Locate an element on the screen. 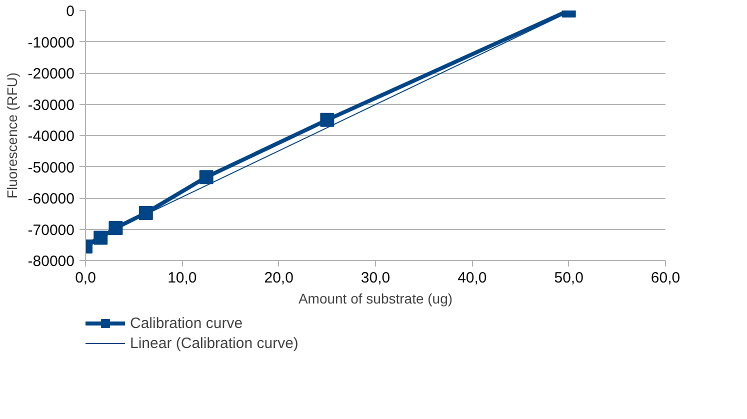 This screenshot has width=747, height=419. y-tick-label: -40000 is located at coordinates (51, 136).